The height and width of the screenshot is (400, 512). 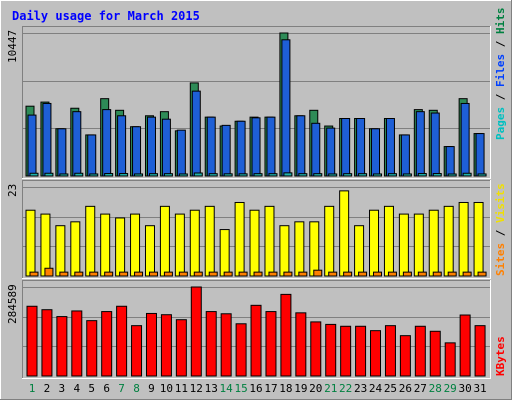 I want to click on legend-segment-3-1: KBytes, so click(x=500, y=356).